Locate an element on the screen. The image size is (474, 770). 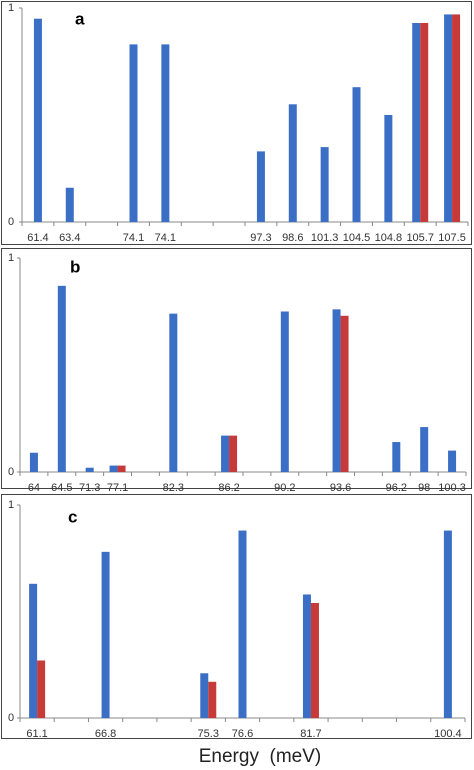
x-tick-label: 61.1 is located at coordinates (36, 734).